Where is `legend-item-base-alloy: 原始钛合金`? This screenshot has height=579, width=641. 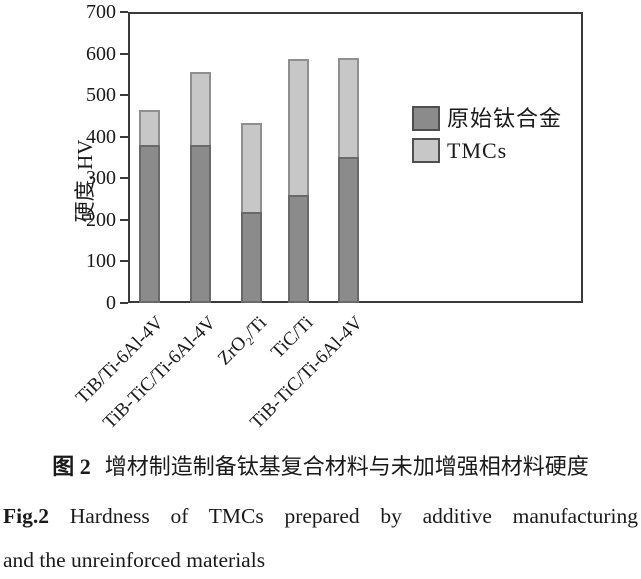
legend-item-base-alloy: 原始钛合金 is located at coordinates (487, 118).